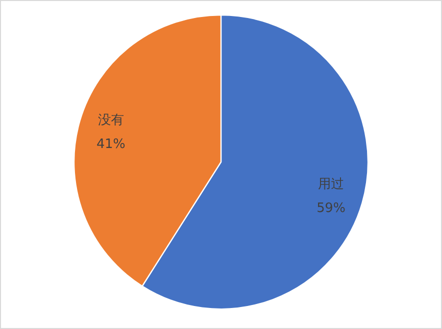  I want to click on slice-label: 用过, so click(331, 184).